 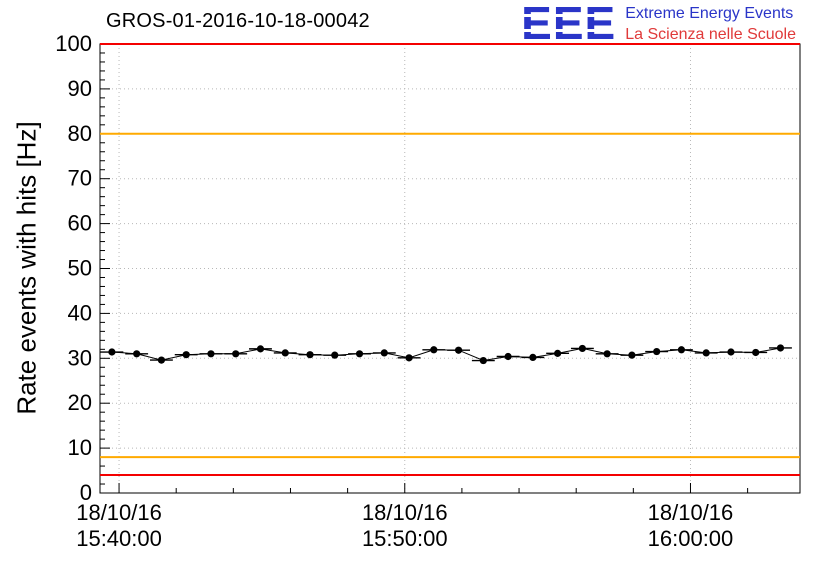 What do you see at coordinates (80, 312) in the screenshot?
I see `y-tick-label: 40` at bounding box center [80, 312].